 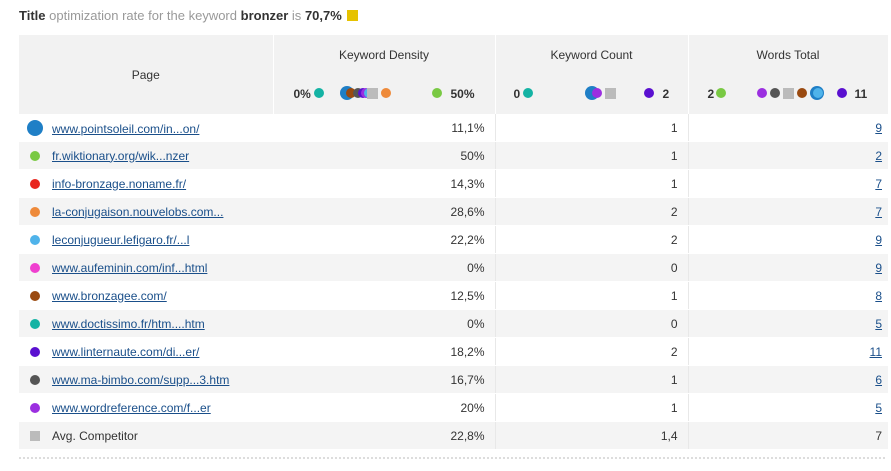 I want to click on density-cell: 14,3%, so click(x=384, y=183).